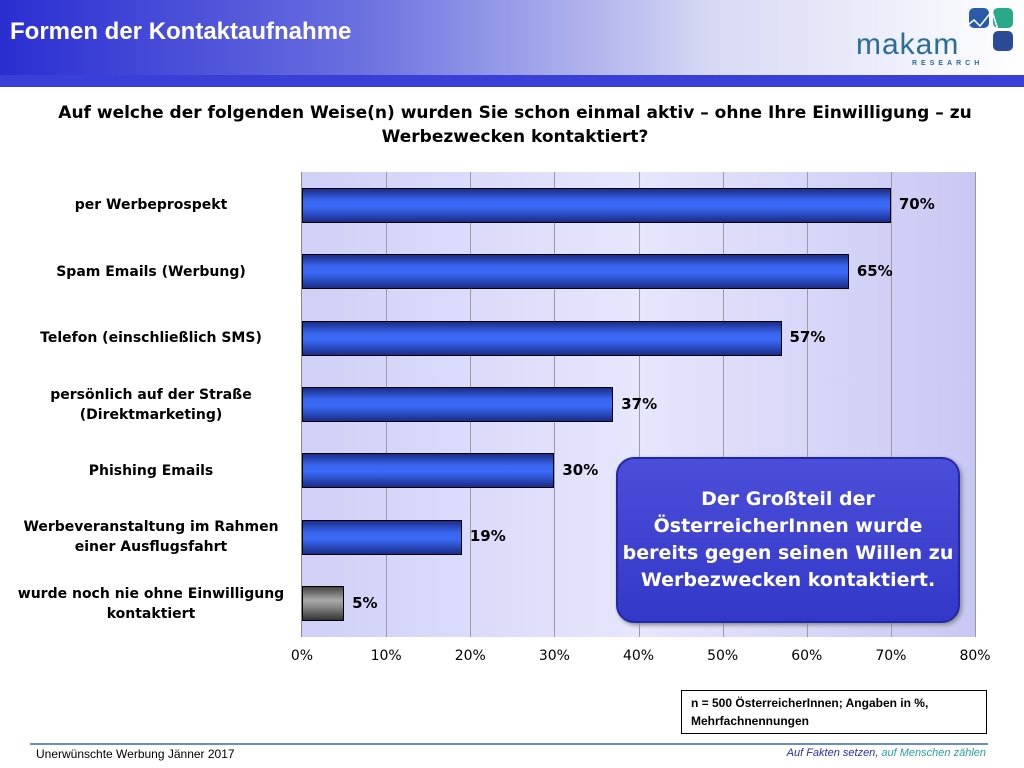 The height and width of the screenshot is (768, 1024). Describe the element at coordinates (470, 656) in the screenshot. I see `x-tick-label: 20%` at that location.